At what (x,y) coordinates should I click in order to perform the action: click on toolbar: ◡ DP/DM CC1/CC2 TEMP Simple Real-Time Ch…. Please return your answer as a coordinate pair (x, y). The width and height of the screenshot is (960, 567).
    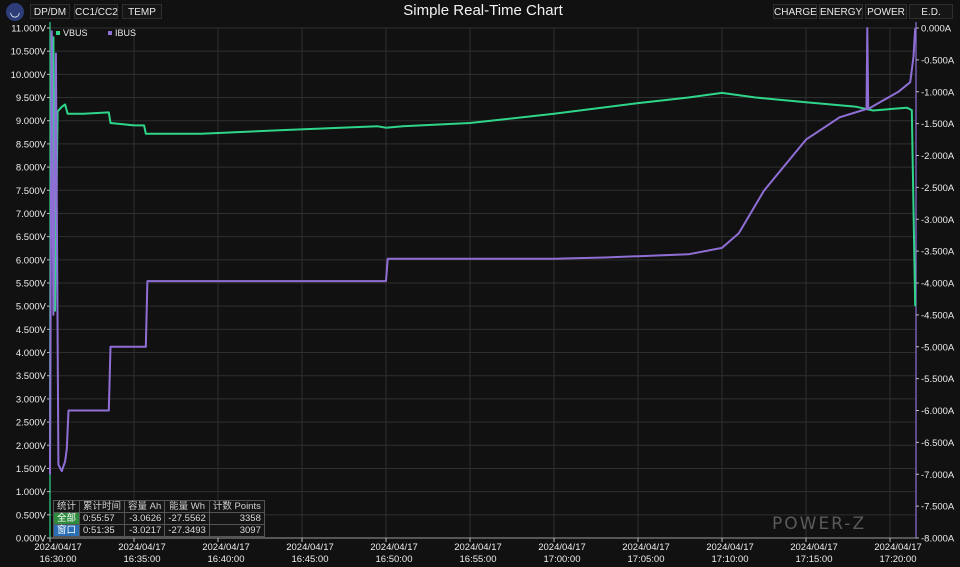
    Looking at the image, I should click on (480, 12).